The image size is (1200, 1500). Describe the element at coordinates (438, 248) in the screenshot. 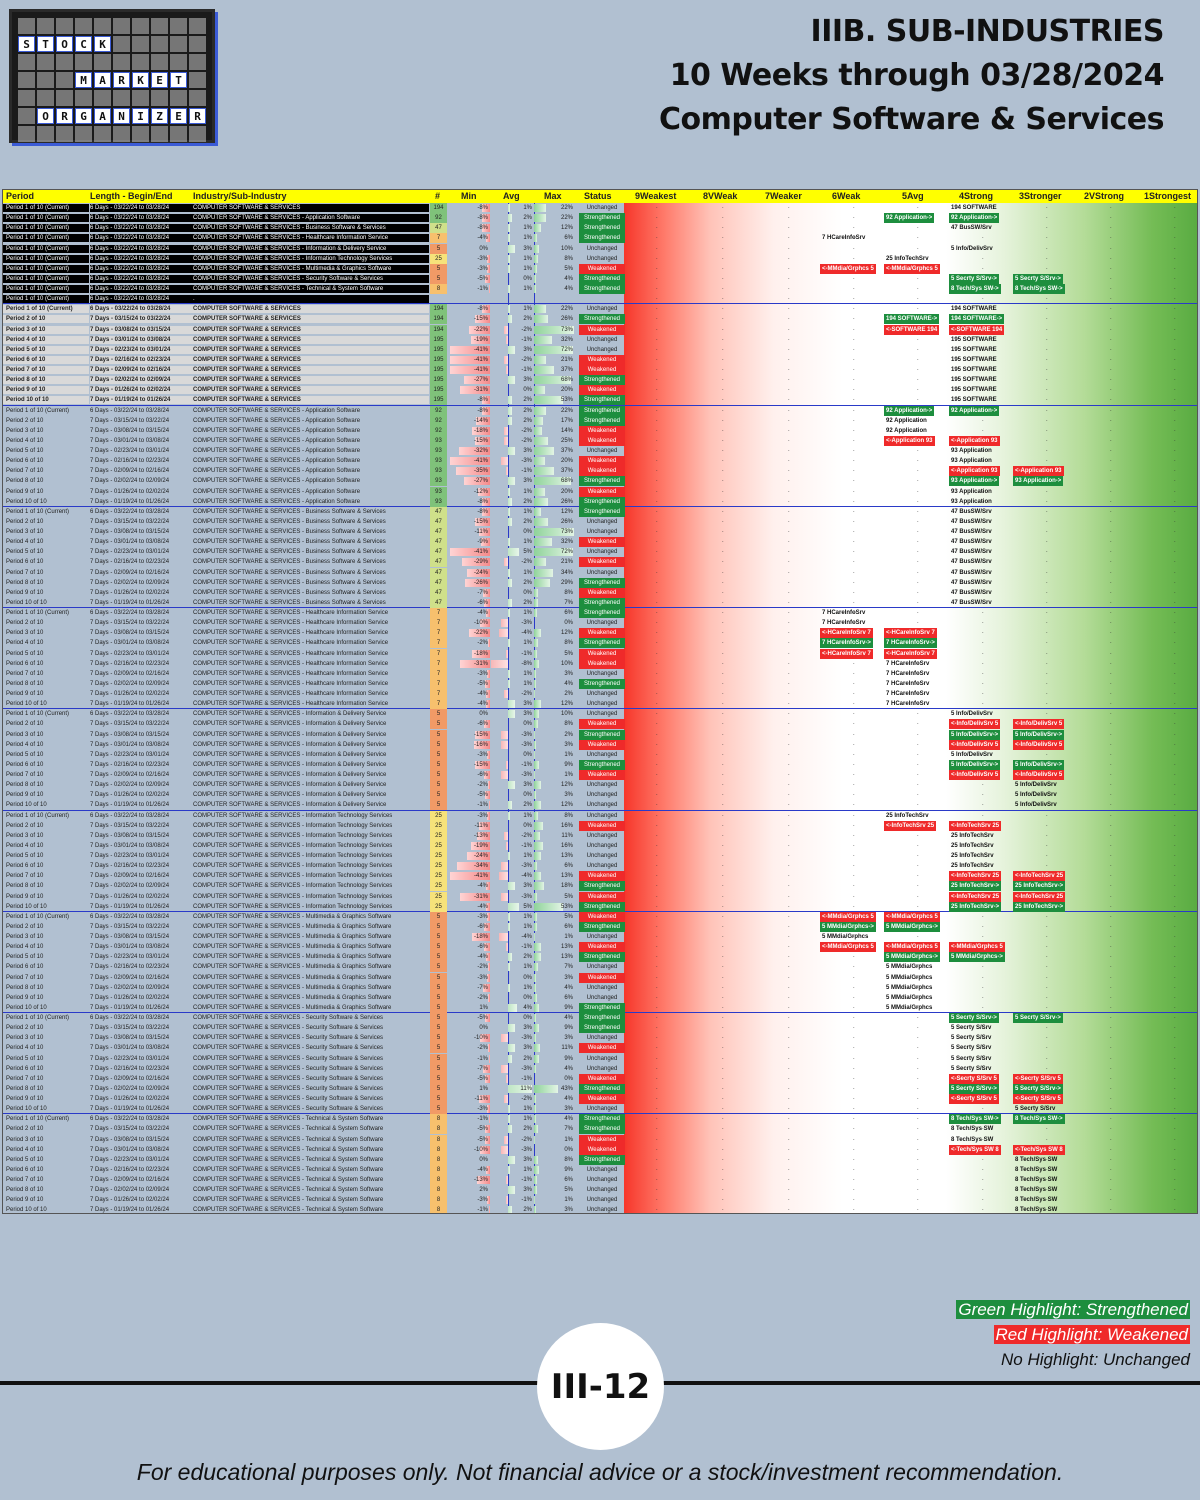

I see `cell-count: 5` at that location.